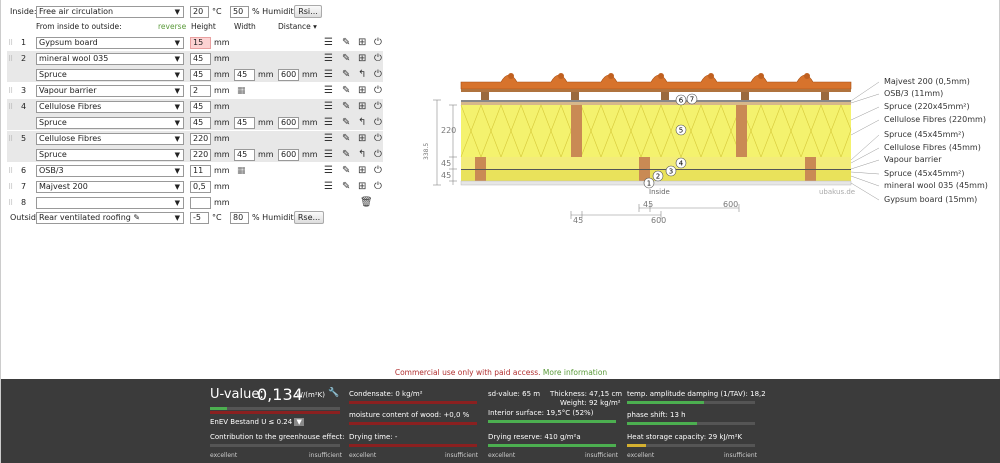  Describe the element at coordinates (334, 393) in the screenshot. I see `wrench-icon: 🔧` at that location.